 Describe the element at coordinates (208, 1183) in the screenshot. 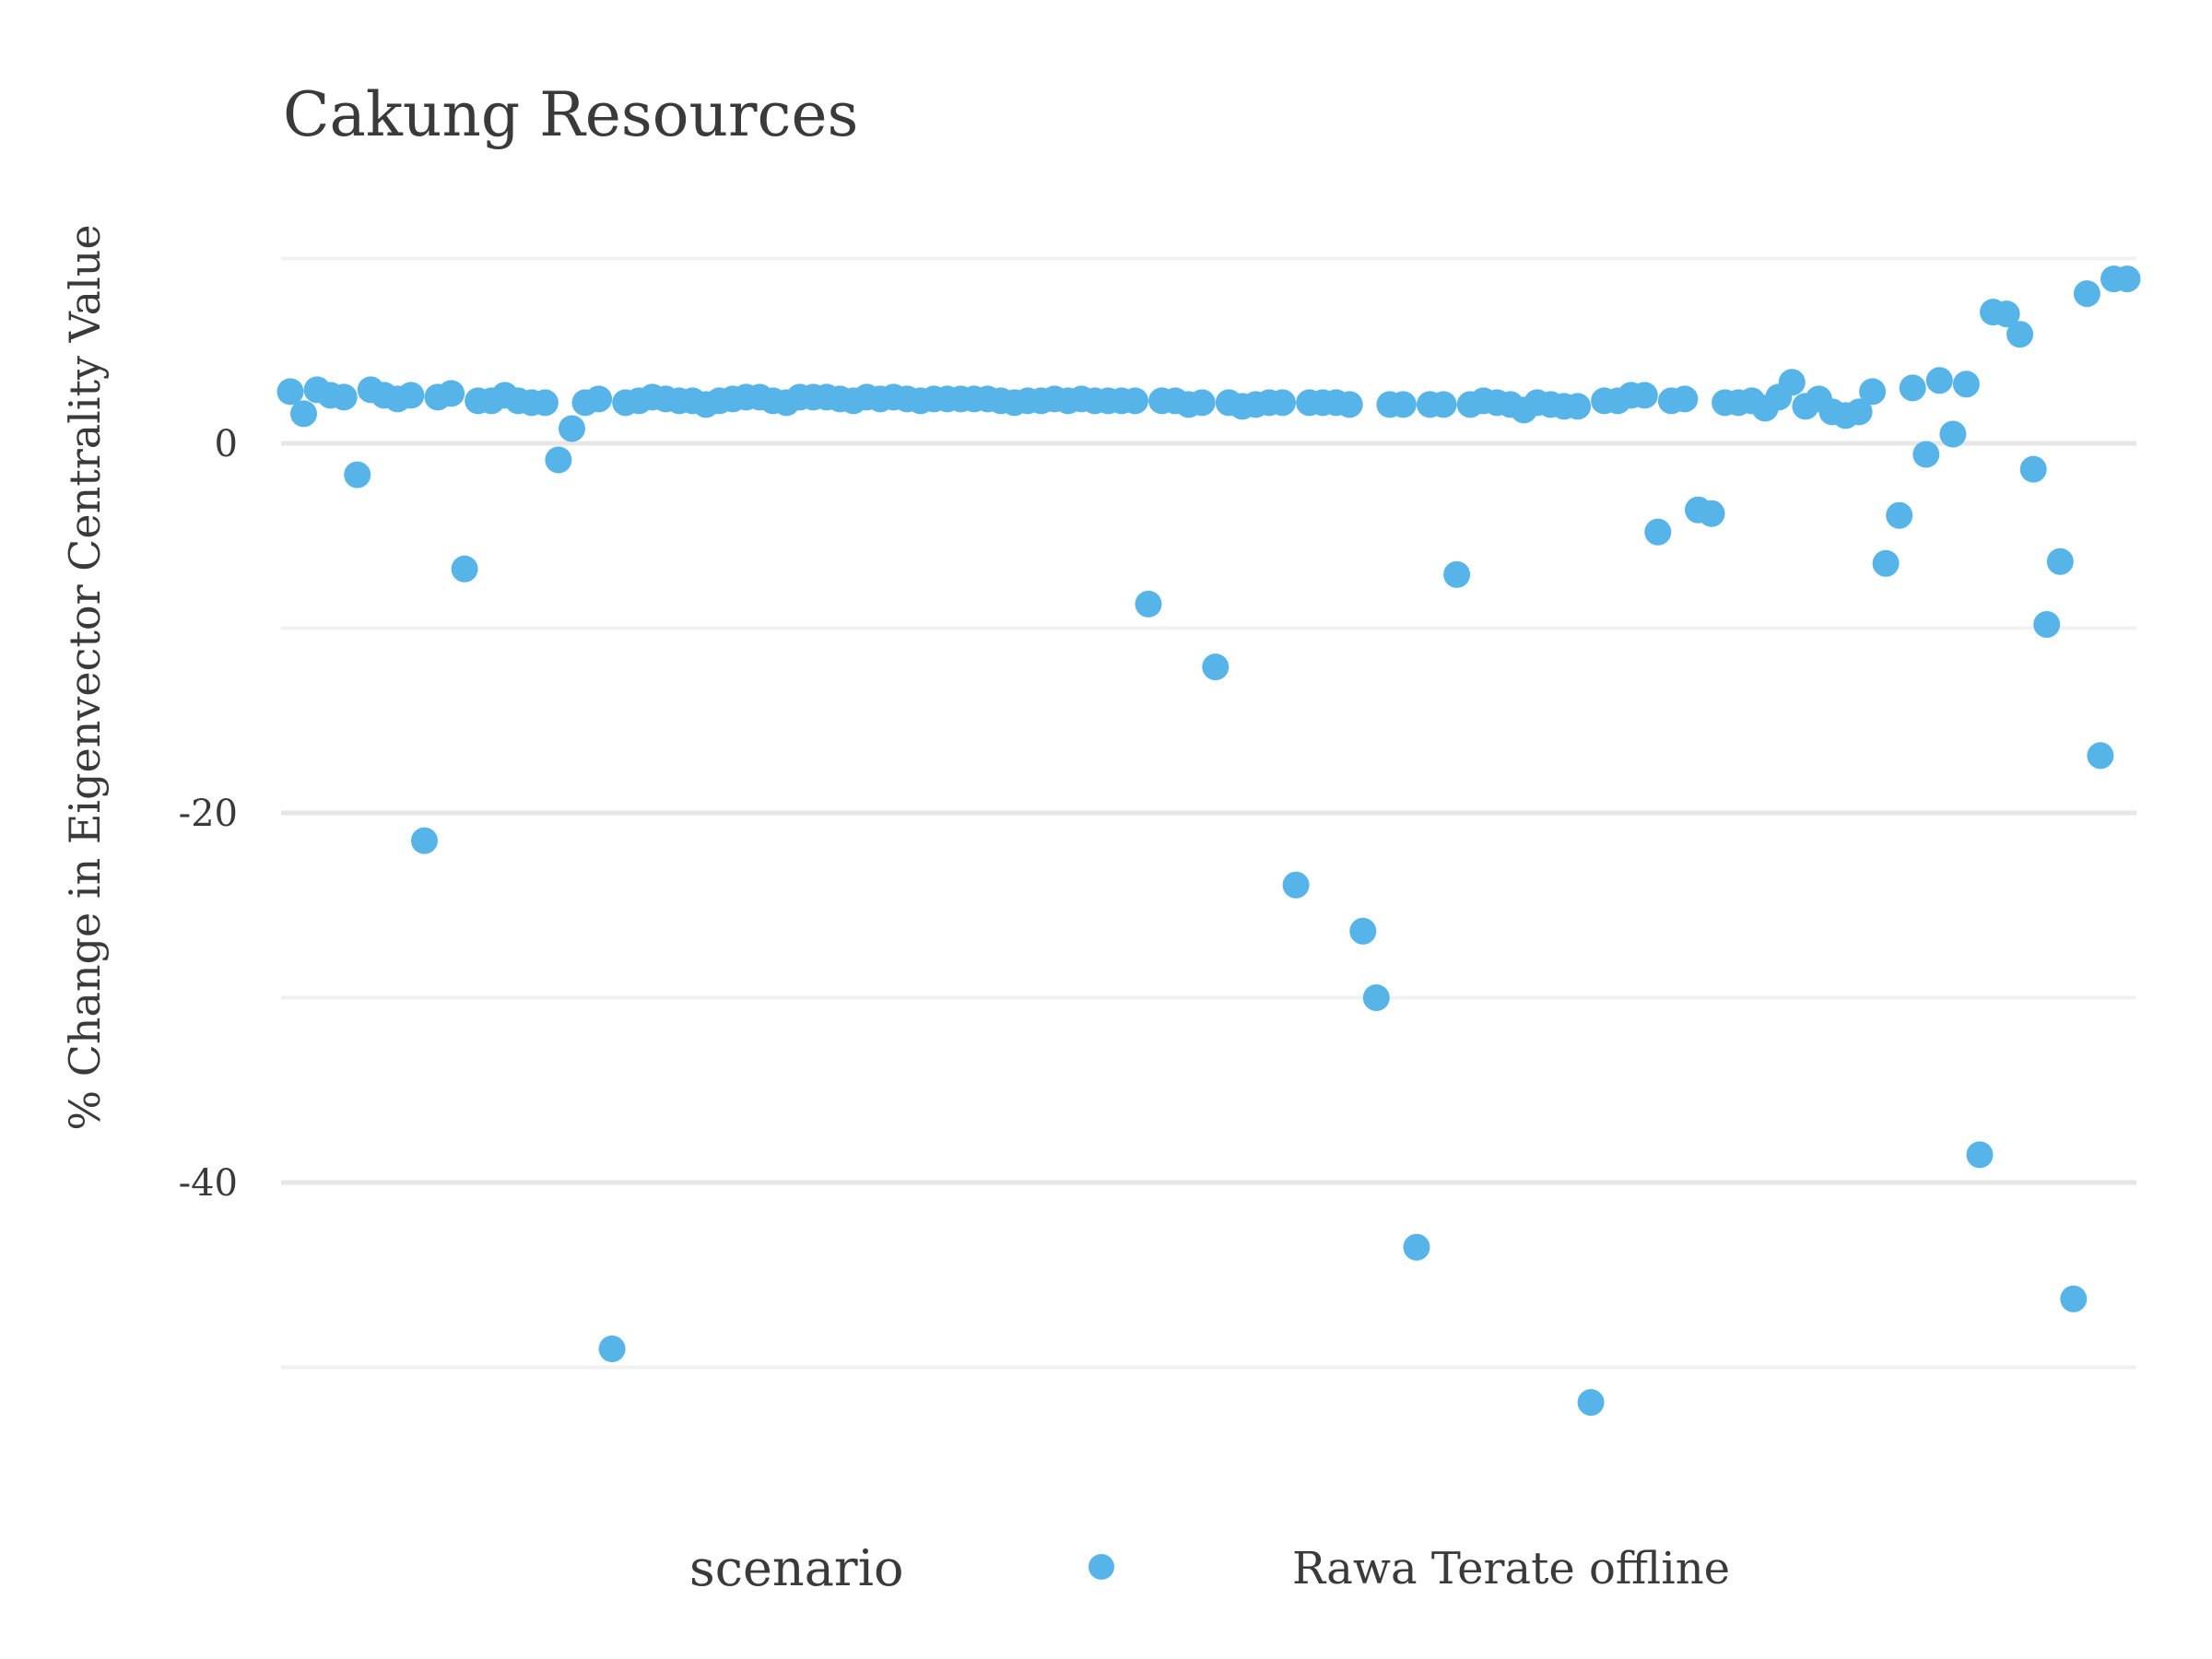

I see `y-tick-label: -40` at that location.